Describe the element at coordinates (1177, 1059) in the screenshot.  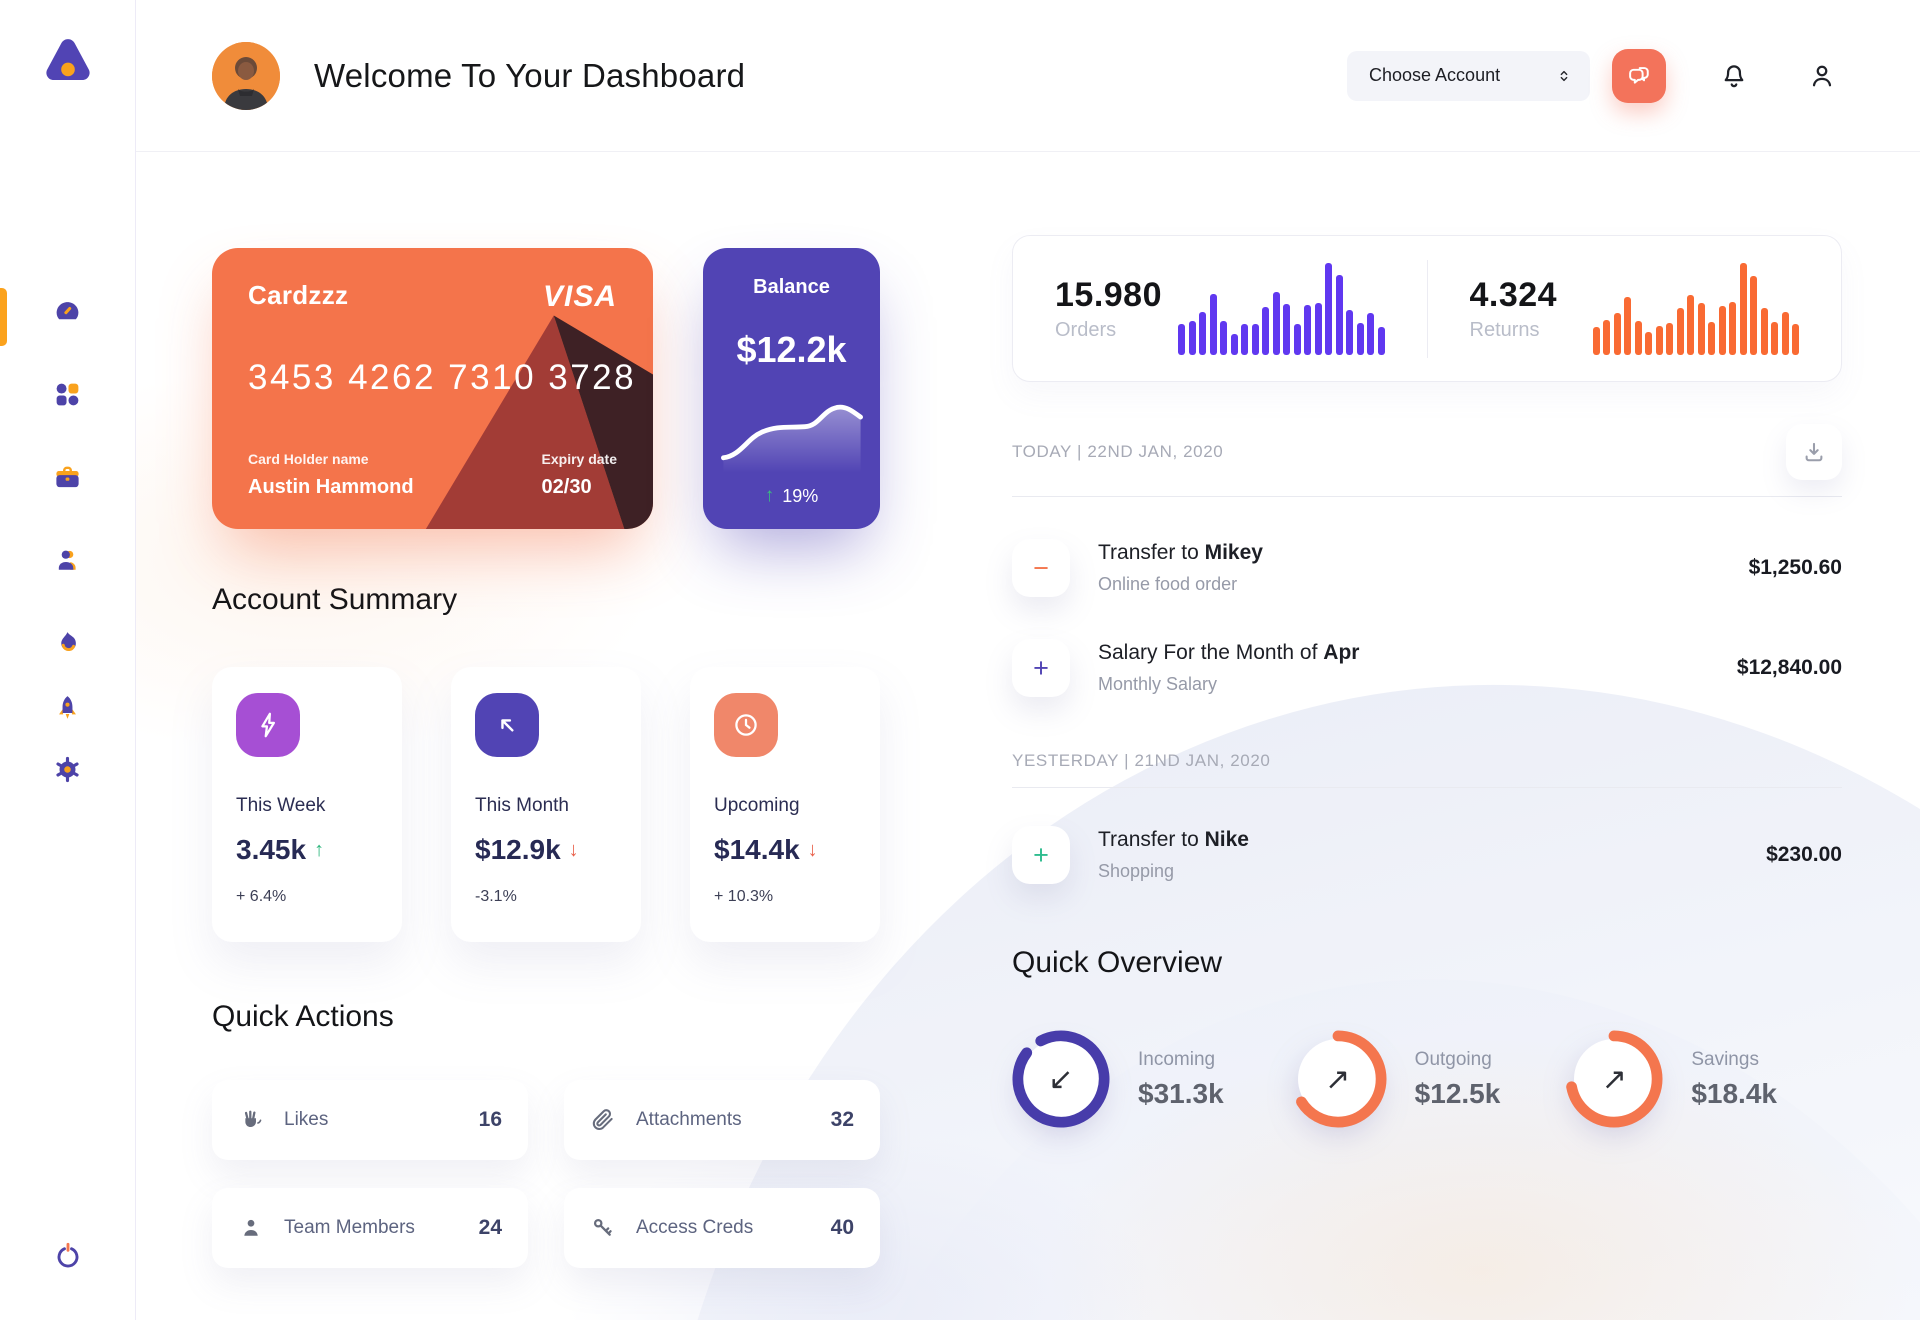
I see `overview-label: Incoming` at that location.